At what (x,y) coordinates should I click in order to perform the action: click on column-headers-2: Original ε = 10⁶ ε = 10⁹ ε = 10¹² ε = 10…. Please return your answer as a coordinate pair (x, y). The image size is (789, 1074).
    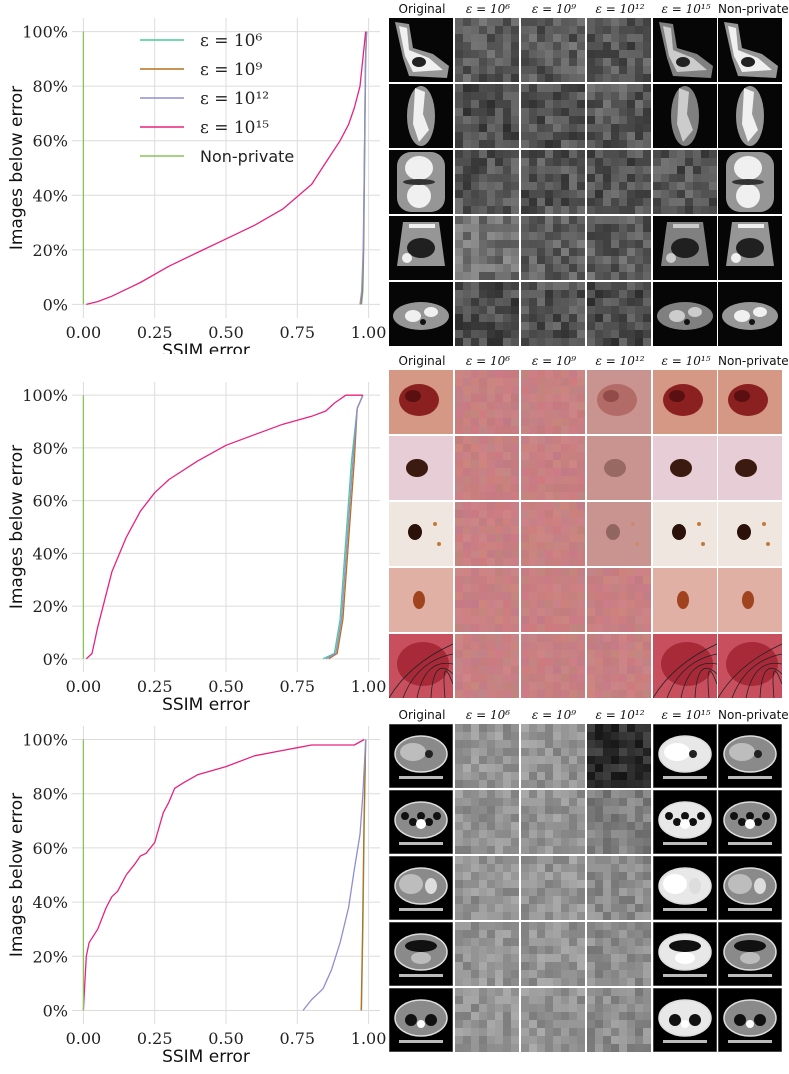
    Looking at the image, I should click on (589, 364).